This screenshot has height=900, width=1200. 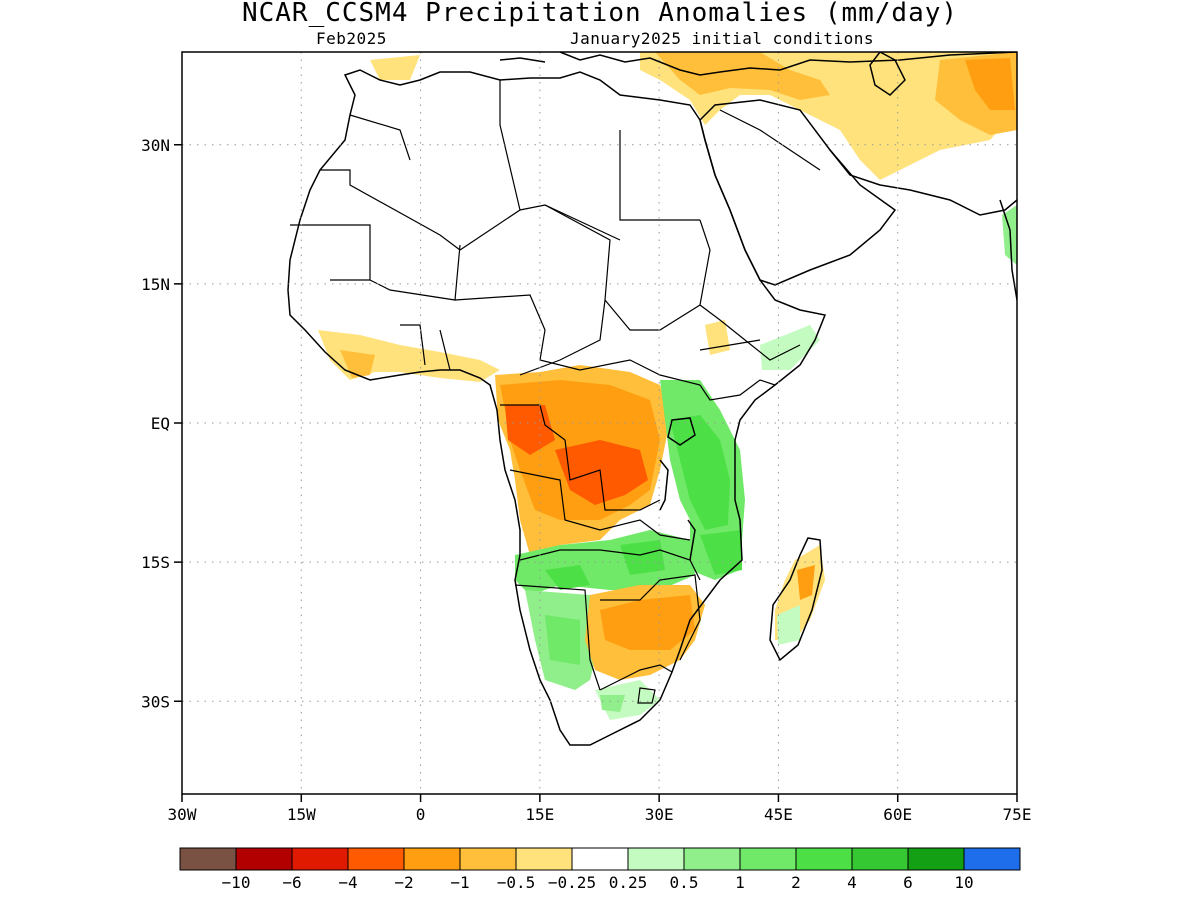 I want to click on x-axis: 30W 15W 0 15E 30E 45E 60E 75E, so click(x=600, y=809).